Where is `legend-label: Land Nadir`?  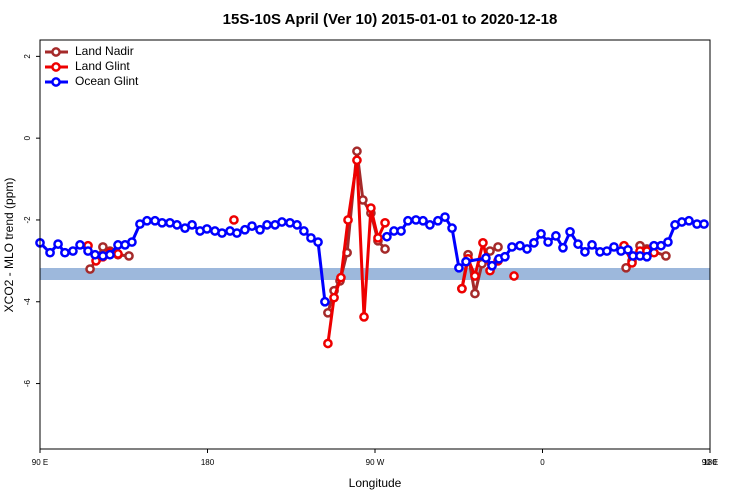 legend-label: Land Nadir is located at coordinates (104, 51).